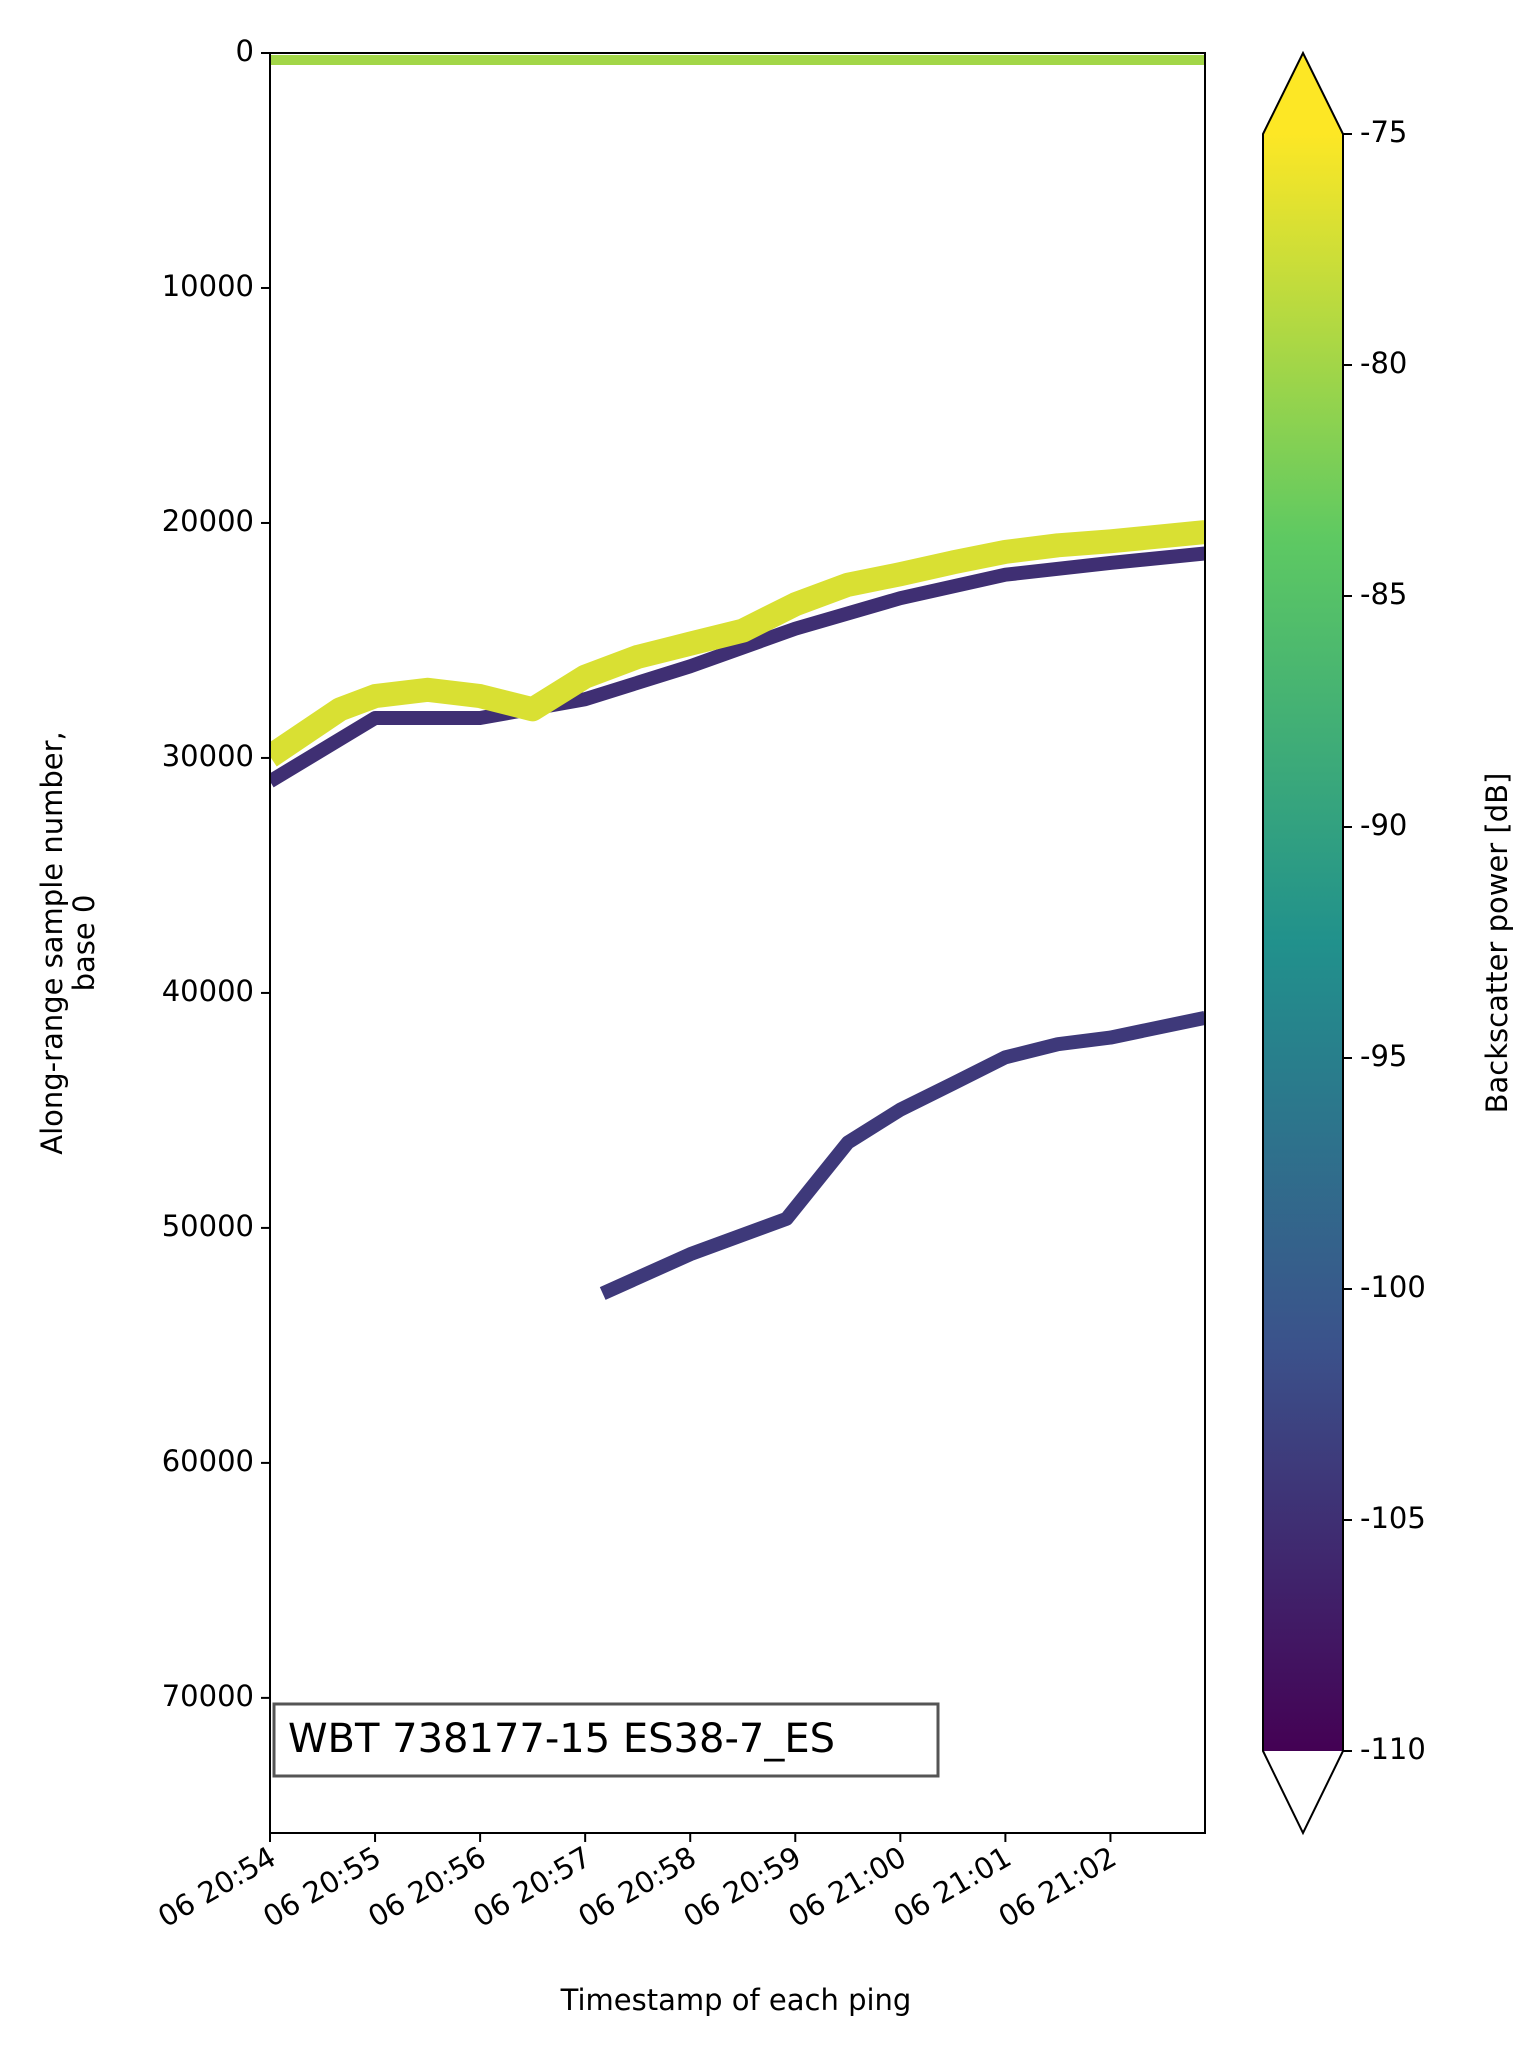 The image size is (1536, 2048). I want to click on y-axis-label: Along-range sample number,, so click(52, 943).